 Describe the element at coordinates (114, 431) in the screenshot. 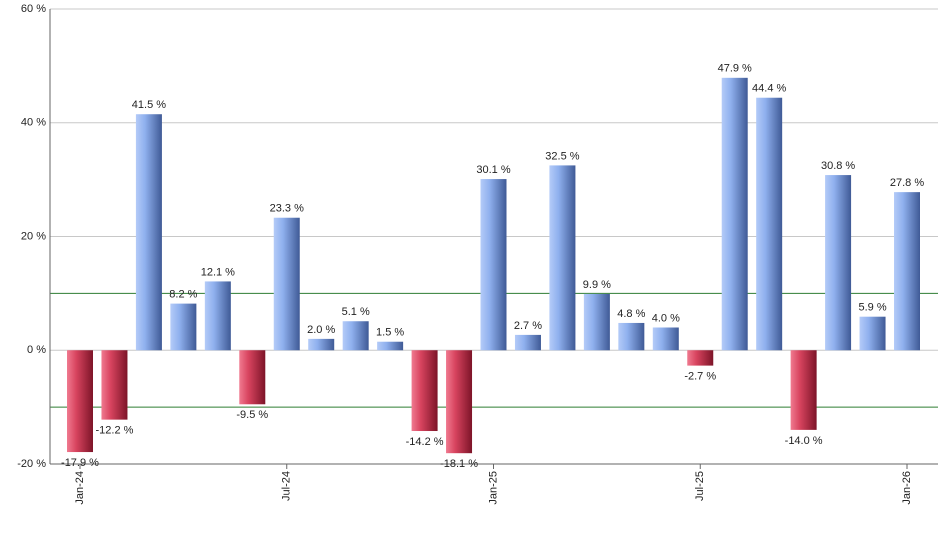

I see `value-label: -12.2 %` at that location.